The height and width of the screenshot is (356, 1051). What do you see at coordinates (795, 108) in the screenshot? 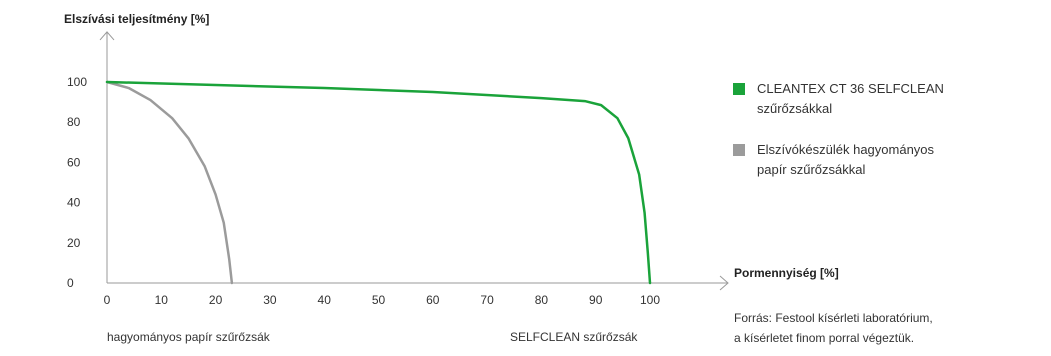
I see `legend-label-line2: szűrőzsákkal` at bounding box center [795, 108].